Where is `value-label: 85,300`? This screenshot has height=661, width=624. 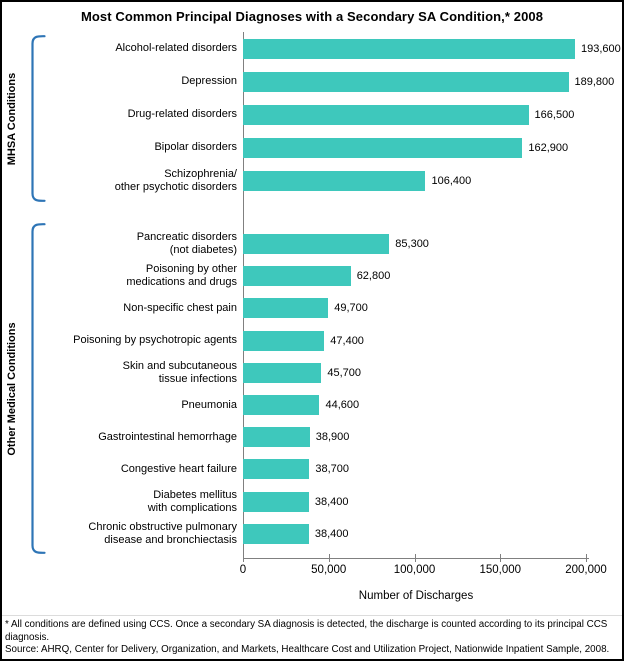
value-label: 85,300 is located at coordinates (412, 244).